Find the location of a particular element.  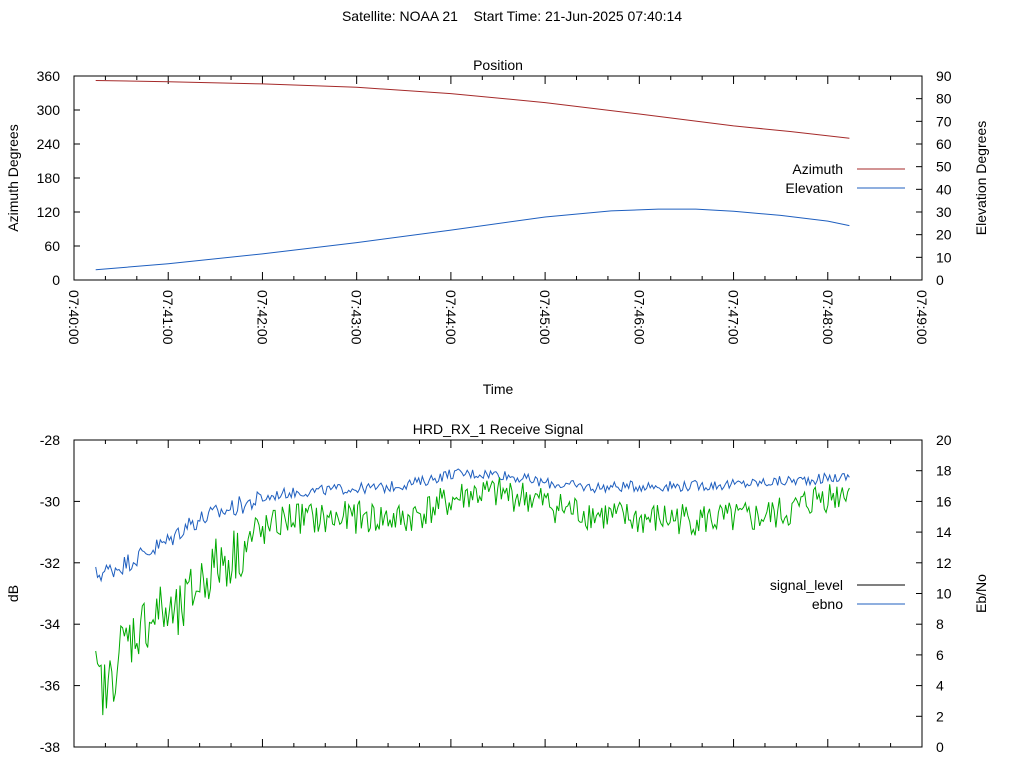

y2-tick-label: 50 is located at coordinates (944, 167).